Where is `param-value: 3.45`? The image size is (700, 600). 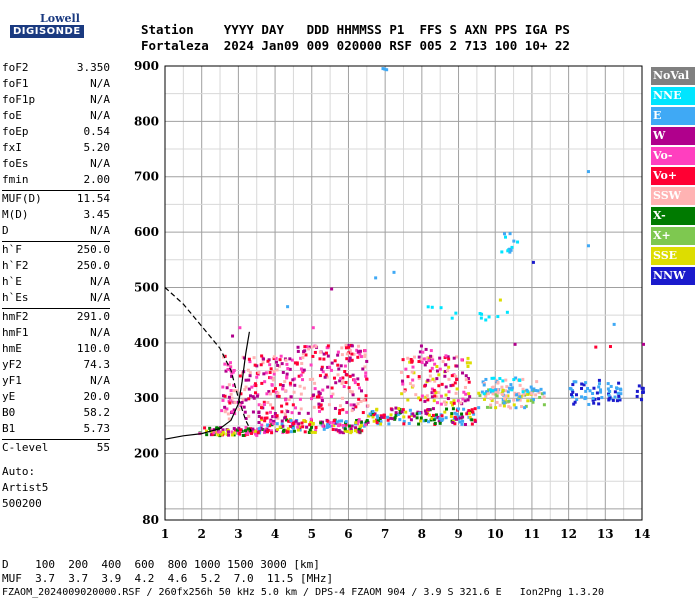
param-value: 3.45 is located at coordinates (97, 214).